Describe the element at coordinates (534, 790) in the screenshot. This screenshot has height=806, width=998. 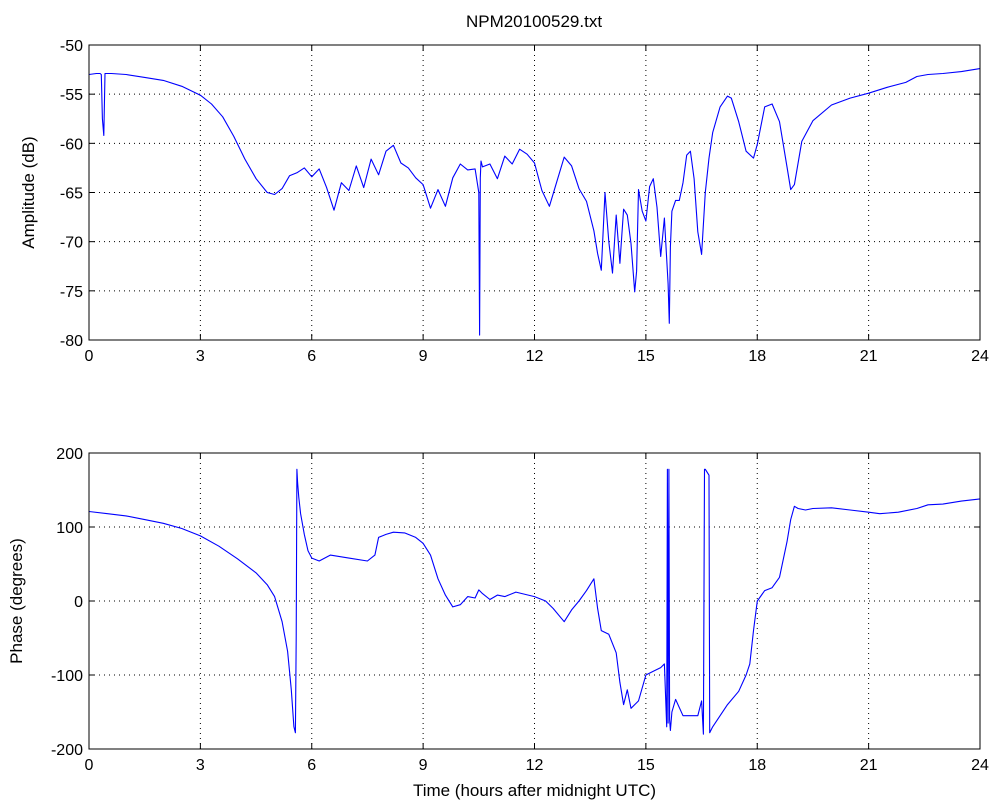
I see `phase-x-axis-title: Time (hours after midnight UTC)` at that location.